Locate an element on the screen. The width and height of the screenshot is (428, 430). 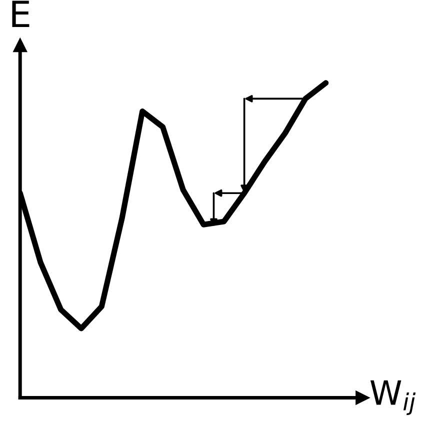
x-axis-title: W$_{ij}$ is located at coordinates (393, 398).